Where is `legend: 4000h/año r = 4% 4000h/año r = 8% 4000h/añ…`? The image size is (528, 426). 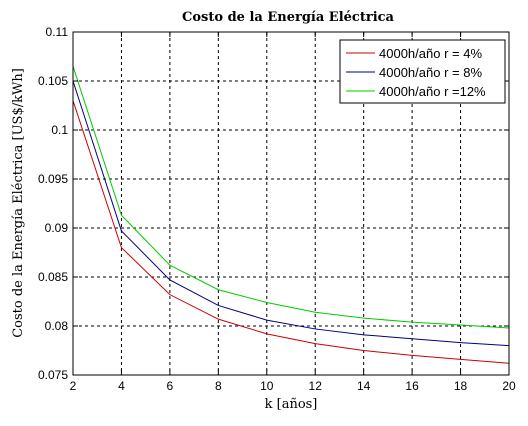 legend: 4000h/año r = 4% 4000h/año r = 8% 4000h/añ… is located at coordinates (422, 71).